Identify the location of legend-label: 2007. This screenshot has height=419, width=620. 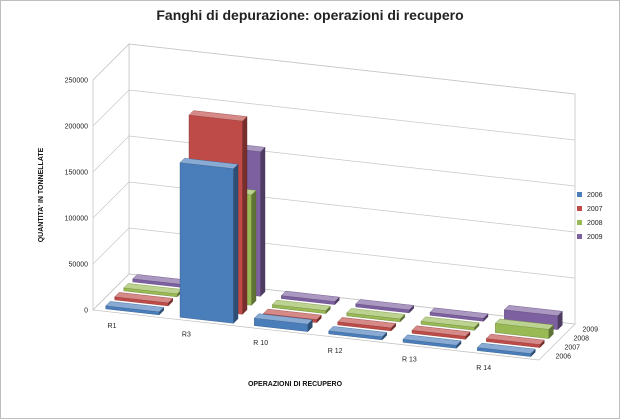
(595, 209).